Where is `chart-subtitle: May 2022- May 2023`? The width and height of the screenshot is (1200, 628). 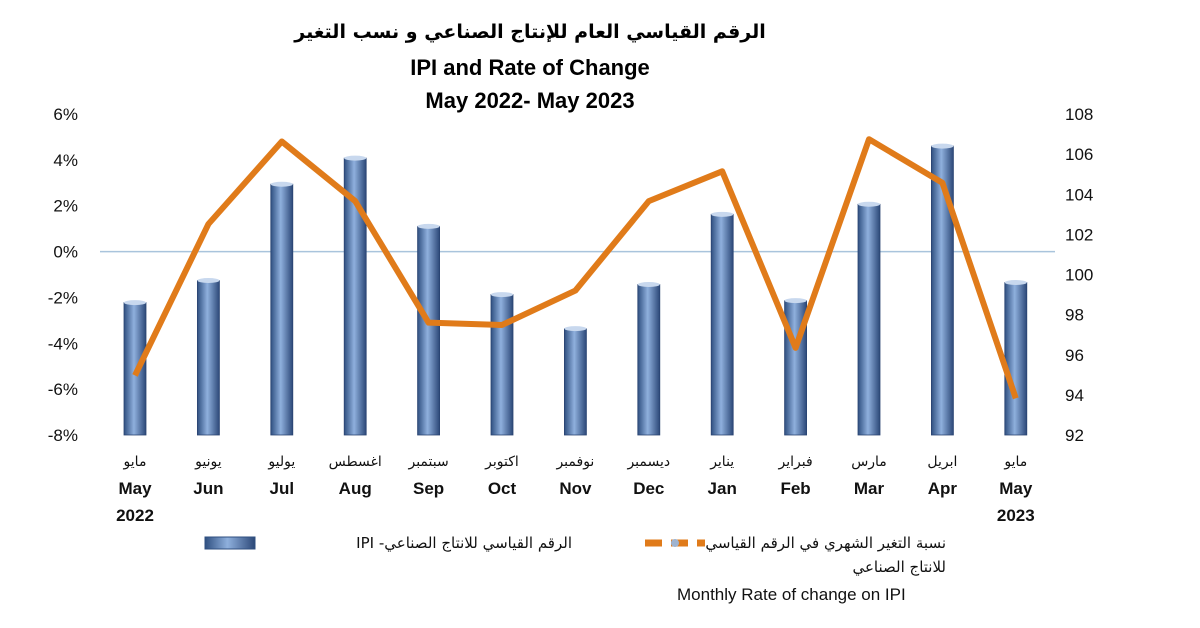 chart-subtitle: May 2022- May 2023 is located at coordinates (530, 100).